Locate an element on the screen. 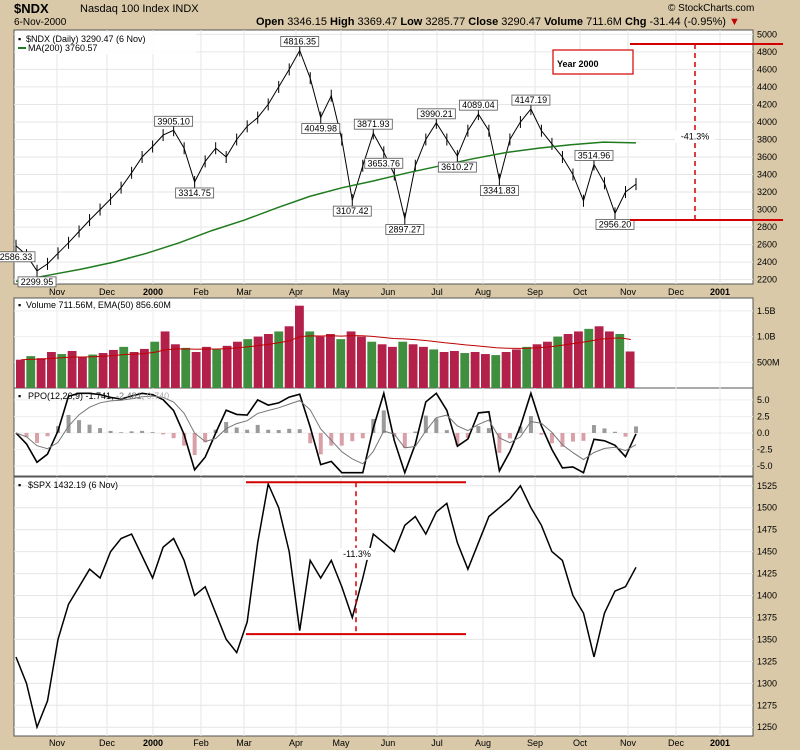 The image size is (800, 750). spx-y-tick: 1425 is located at coordinates (767, 574).